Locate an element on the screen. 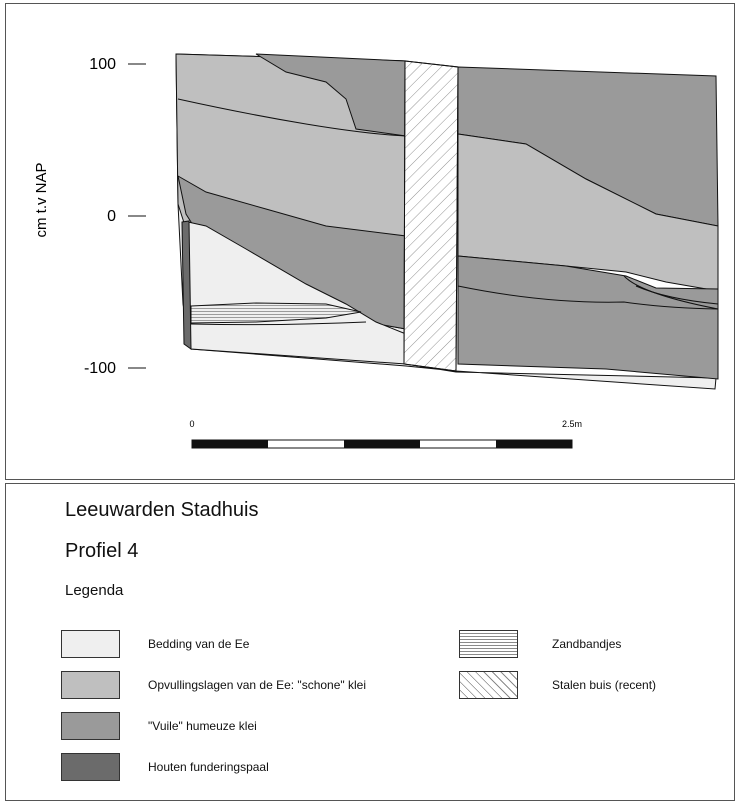  dirty-clay-layer-right-lower is located at coordinates (588, 317).